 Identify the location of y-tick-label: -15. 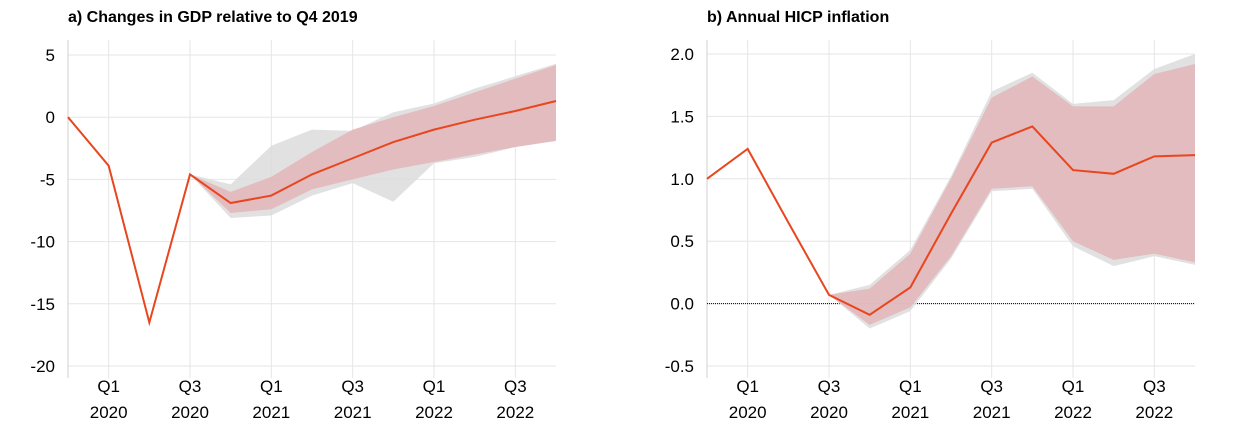
(42, 304).